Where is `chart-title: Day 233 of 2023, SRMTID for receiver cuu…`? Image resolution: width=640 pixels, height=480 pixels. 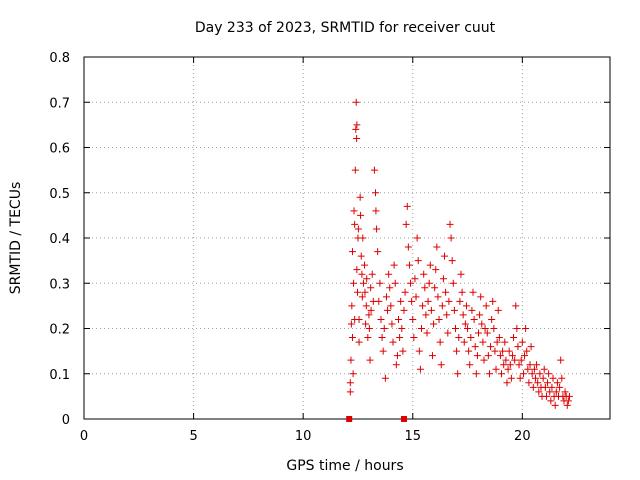
chart-title: Day 233 of 2023, SRMTID for receiver cuu… is located at coordinates (345, 28).